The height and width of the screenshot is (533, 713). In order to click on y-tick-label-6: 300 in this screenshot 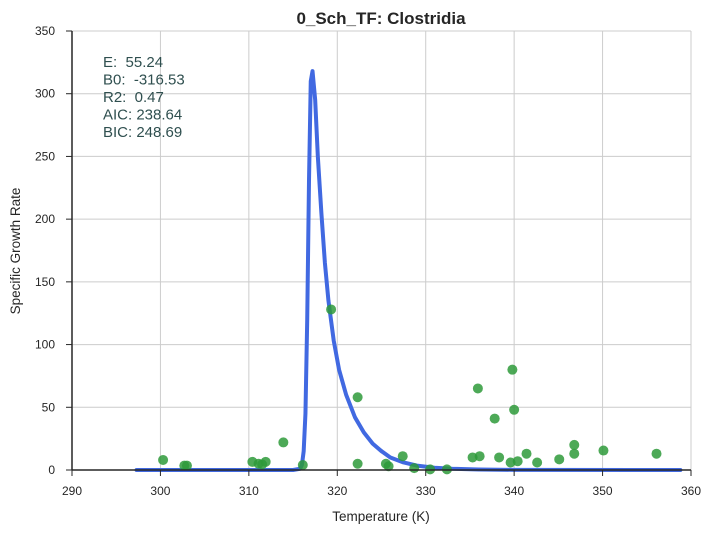, I will do `click(45, 94)`.